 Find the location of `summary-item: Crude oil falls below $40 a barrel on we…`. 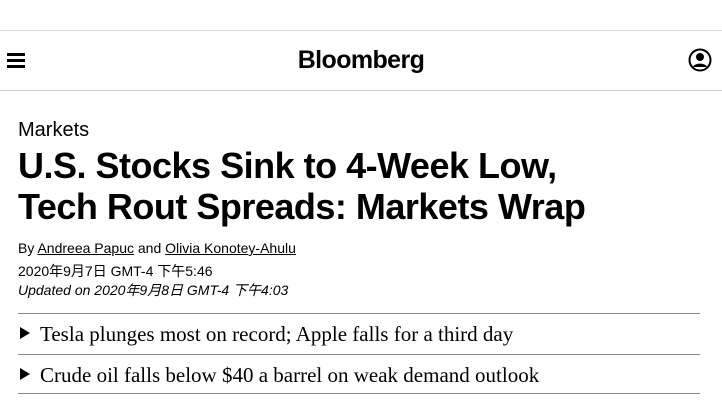

summary-item: Crude oil falls below $40 a barrel on we… is located at coordinates (359, 374).